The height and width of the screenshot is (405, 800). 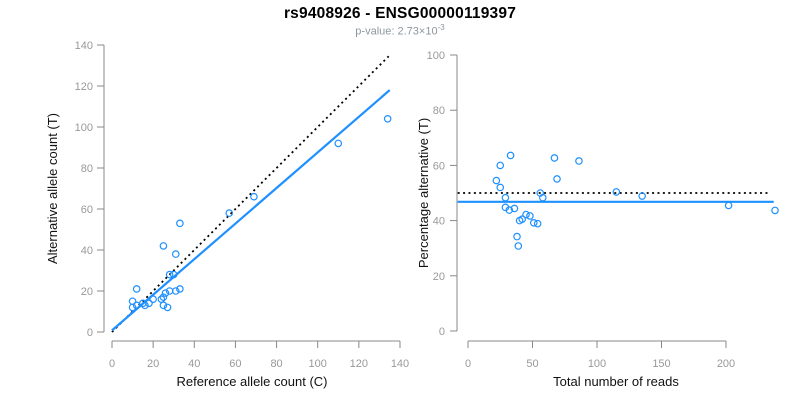 I want to click on x-tick-label: 80, so click(x=276, y=364).